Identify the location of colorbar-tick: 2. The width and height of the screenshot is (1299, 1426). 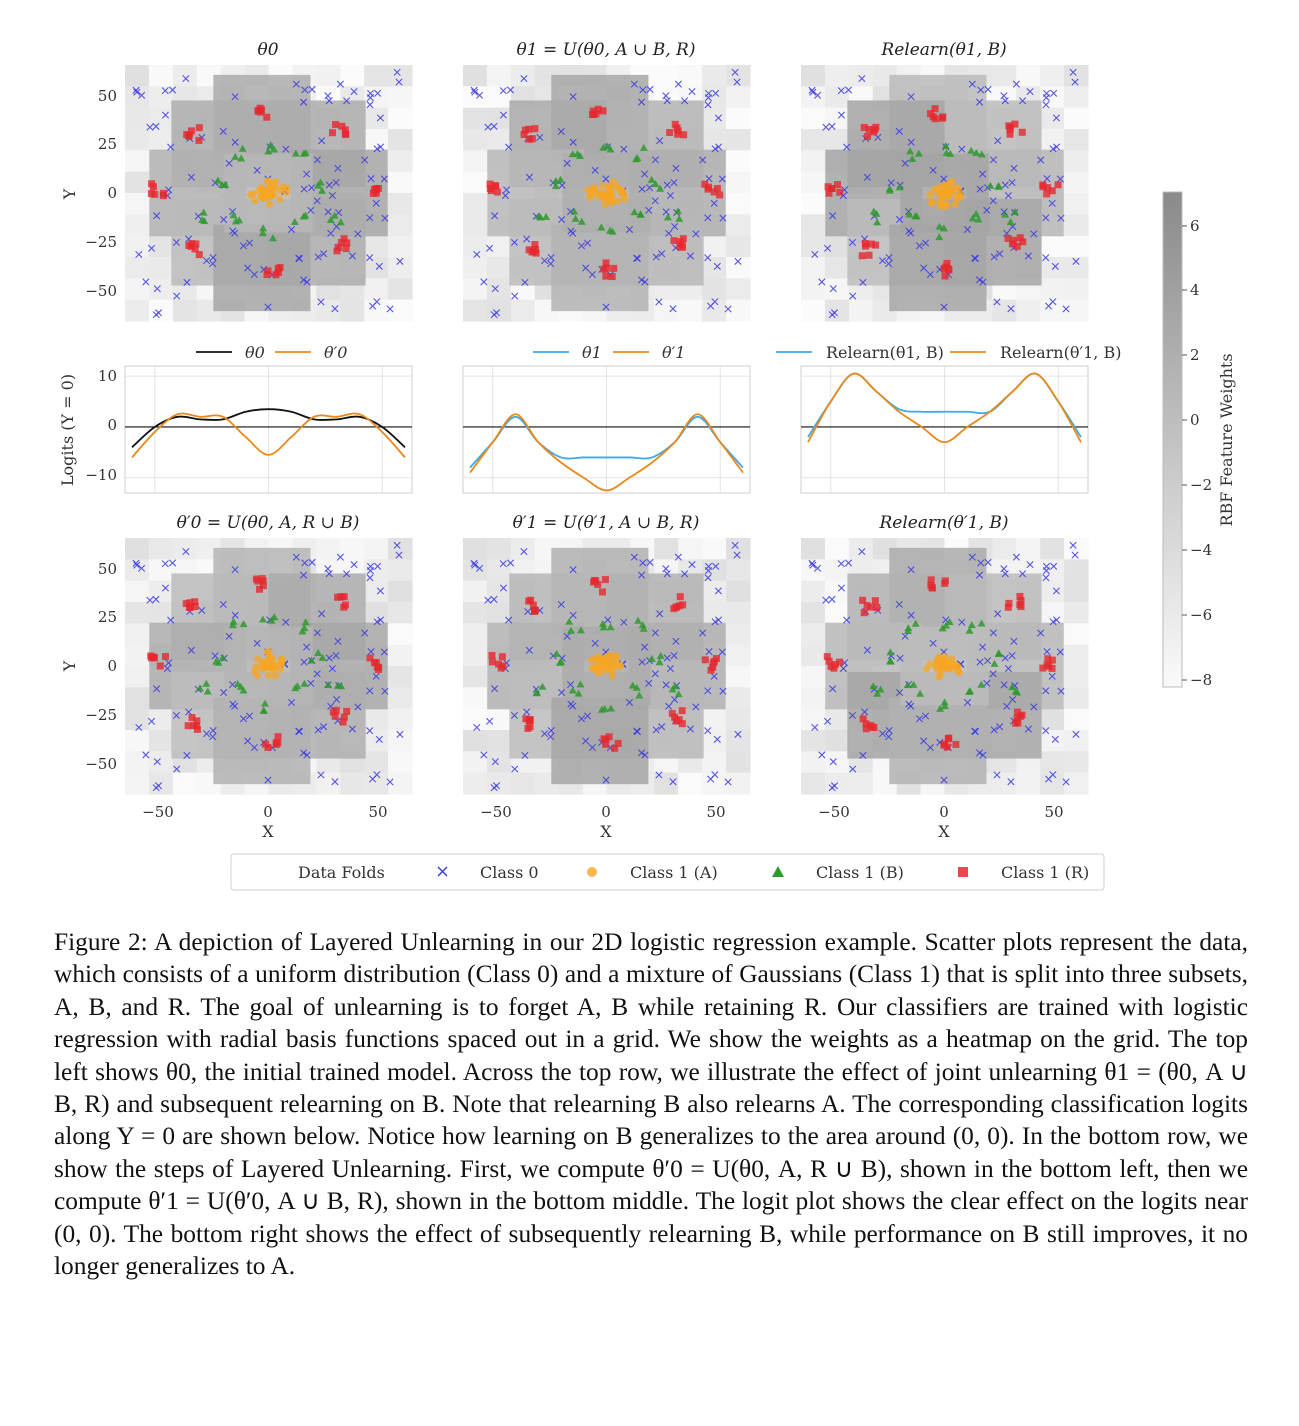
(1195, 355).